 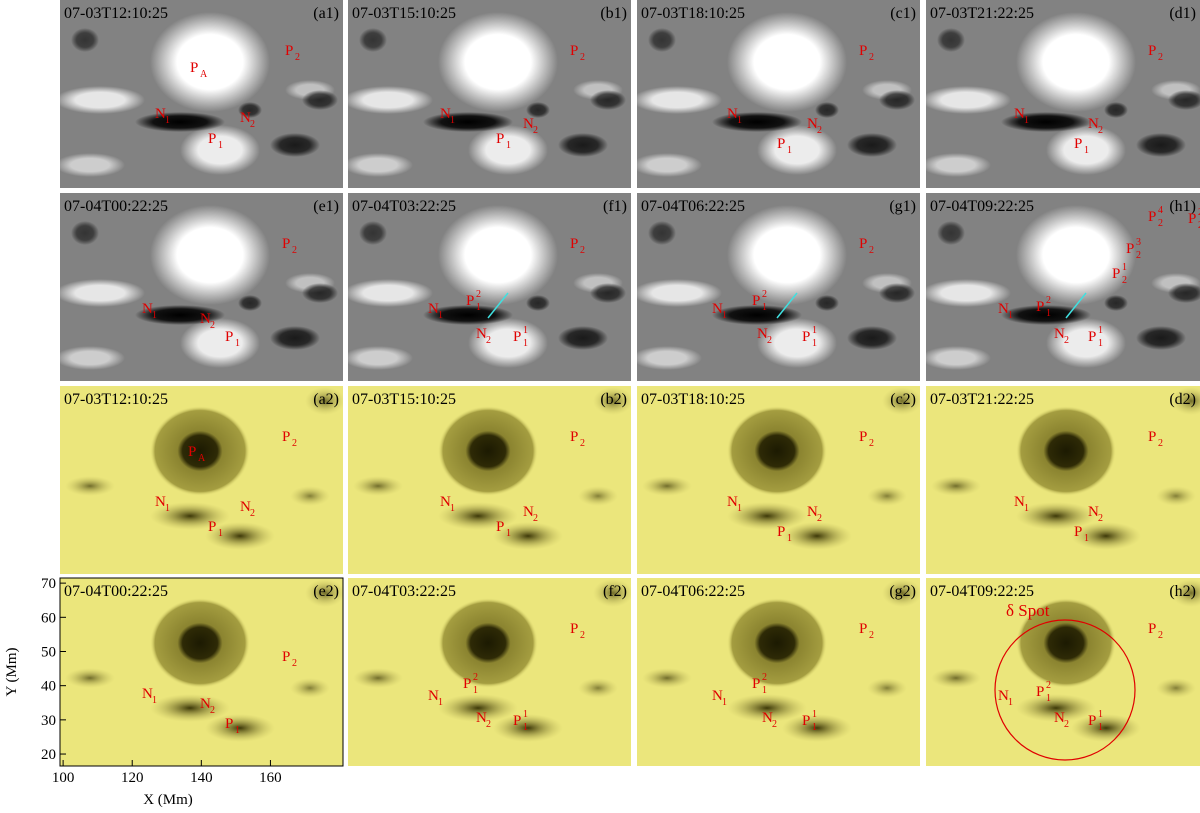 I want to click on panel: 07-04T06:22:25 (g2)P 2N 1P 12N 2 P 11, so click(x=778, y=672).